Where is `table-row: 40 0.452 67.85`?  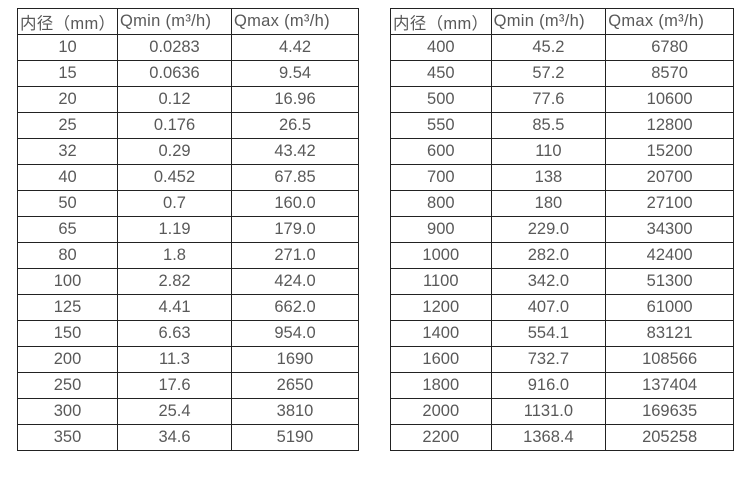
table-row: 40 0.452 67.85 is located at coordinates (188, 177).